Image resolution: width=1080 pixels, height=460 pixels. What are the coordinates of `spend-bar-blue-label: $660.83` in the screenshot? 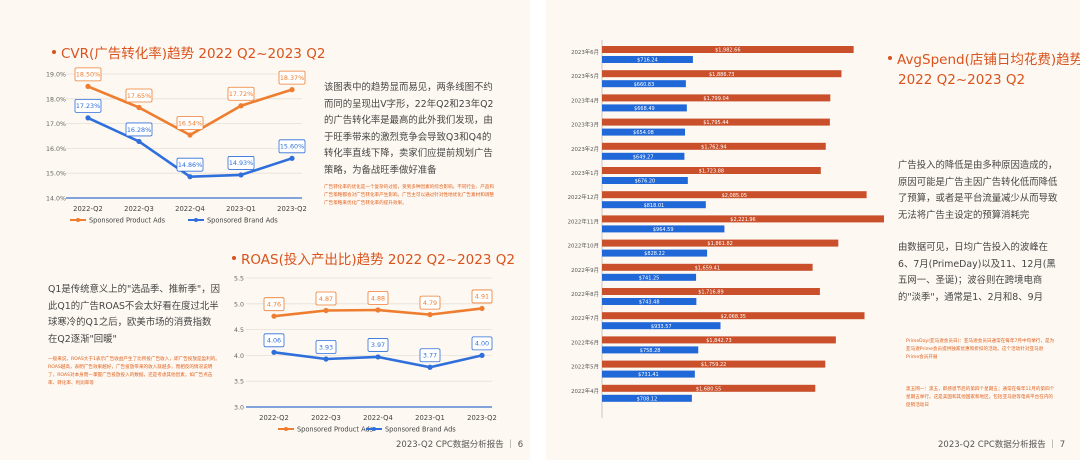 It's located at (644, 85).